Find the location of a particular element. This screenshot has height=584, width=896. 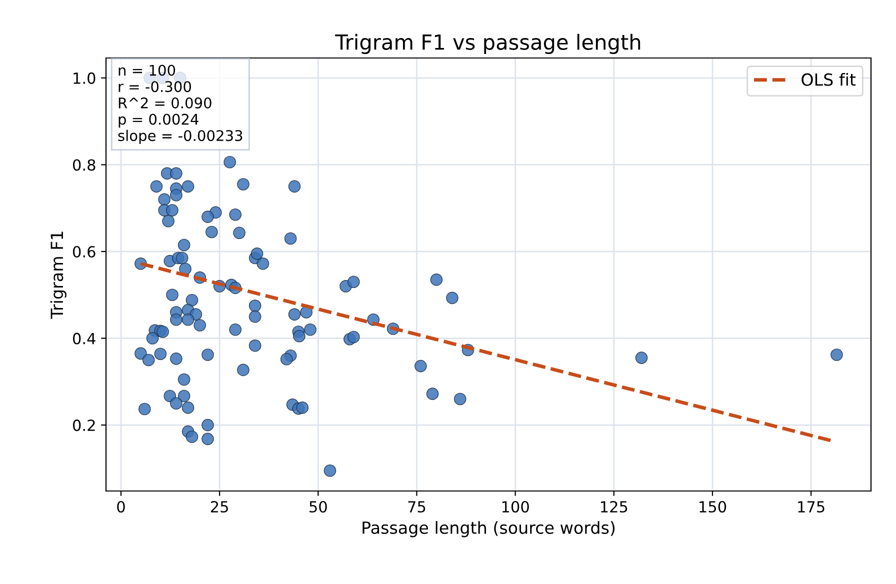

x-tick-label: 100 is located at coordinates (515, 506).